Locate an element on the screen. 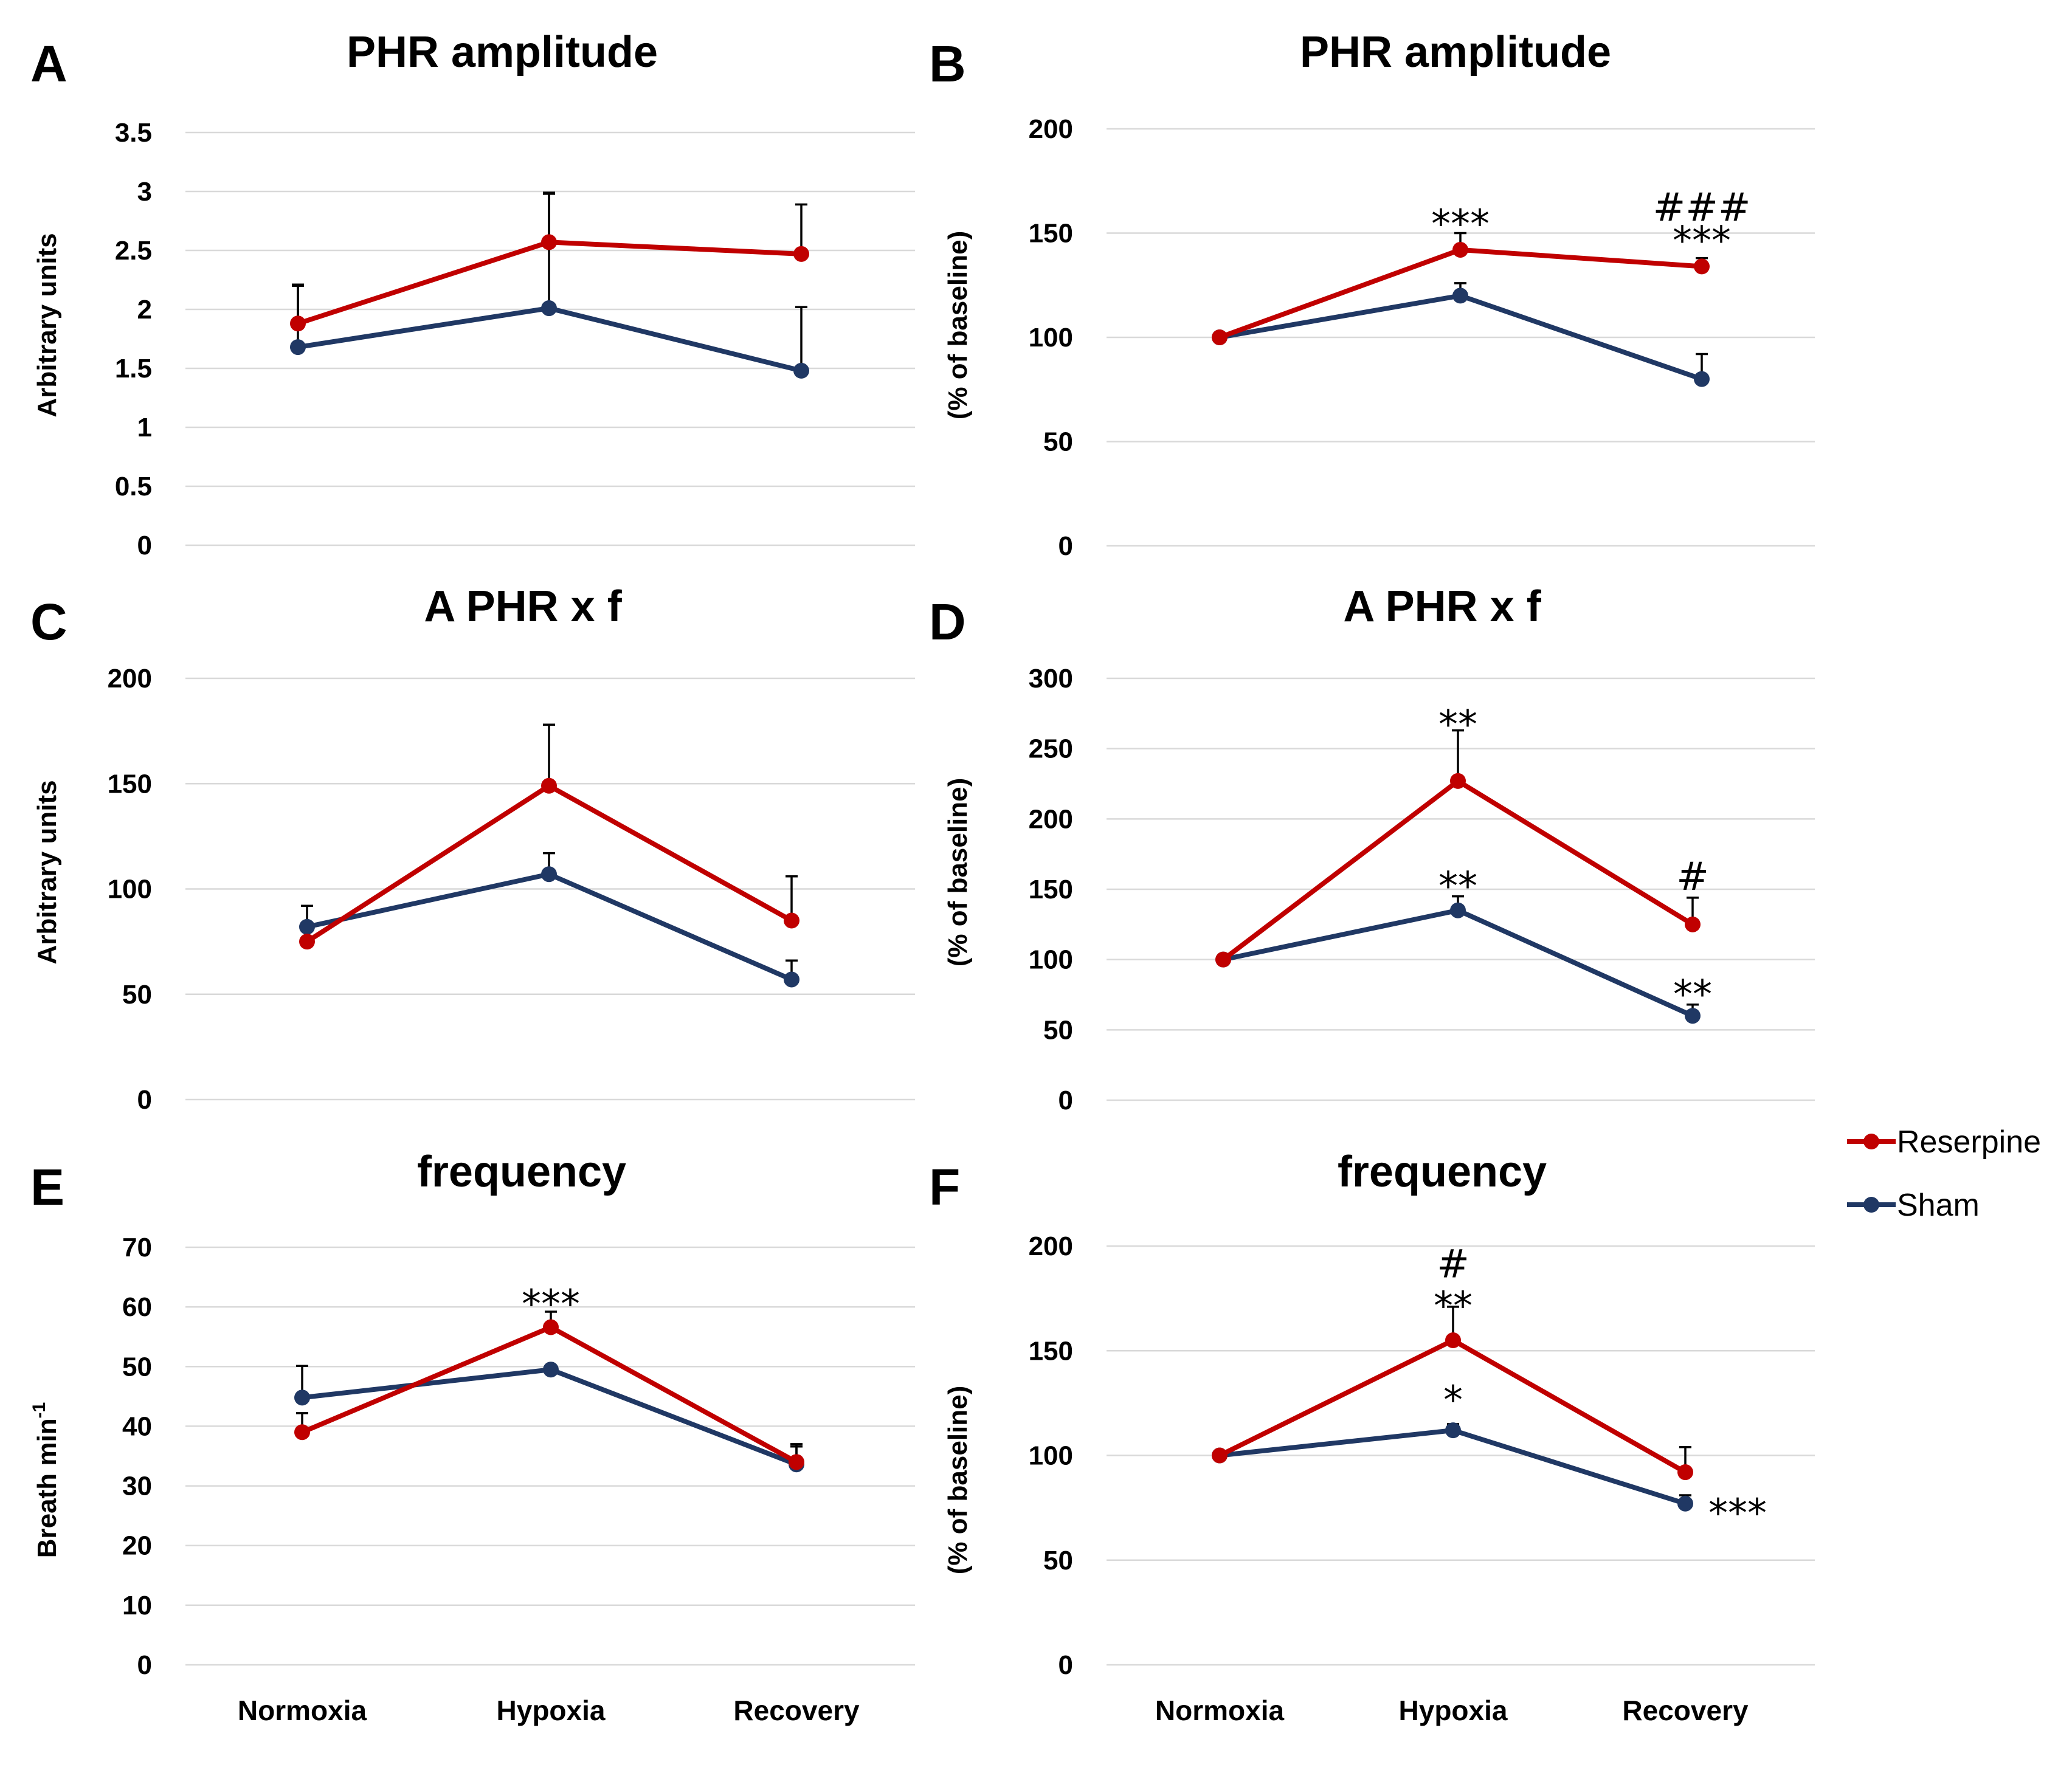 The width and height of the screenshot is (2072, 1770). panel-letter: B is located at coordinates (947, 63).